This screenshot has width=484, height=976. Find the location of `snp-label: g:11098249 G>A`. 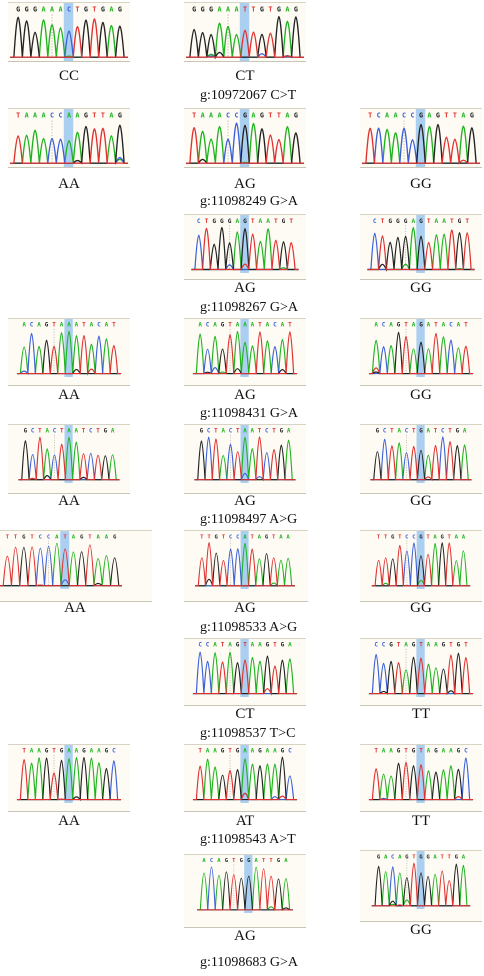

snp-label: g:11098249 G>A is located at coordinates (249, 201).